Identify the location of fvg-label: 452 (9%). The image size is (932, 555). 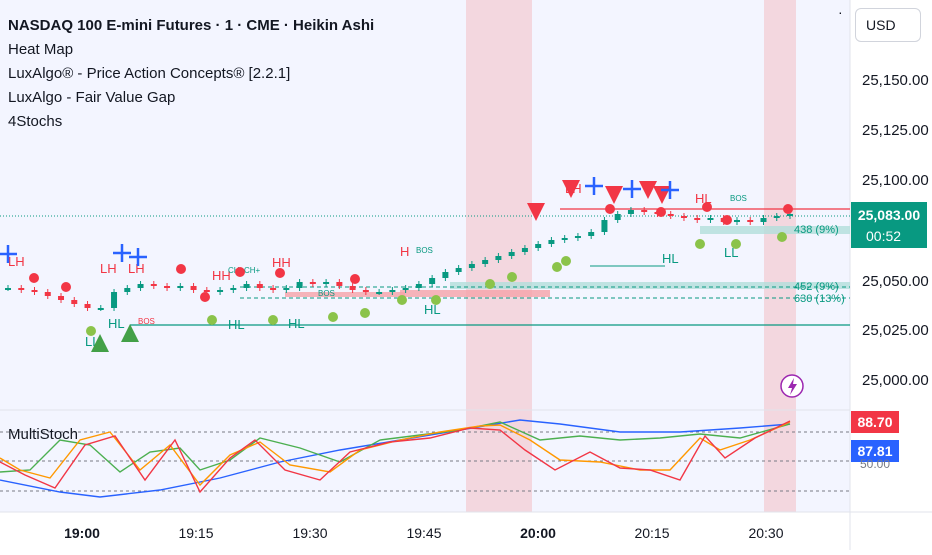
(816, 287).